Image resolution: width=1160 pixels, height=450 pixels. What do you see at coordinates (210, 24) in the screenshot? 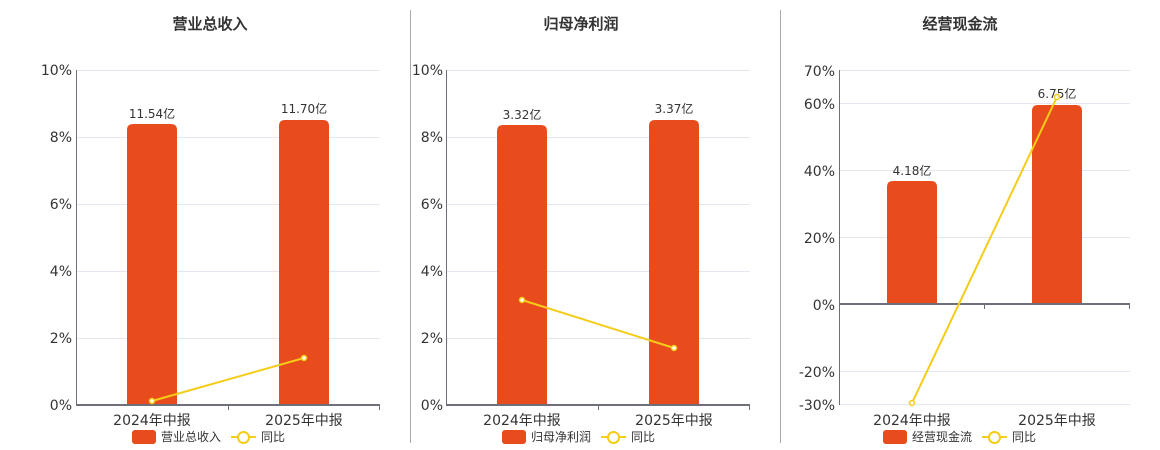
I see `chart-title: 营业总收入` at bounding box center [210, 24].